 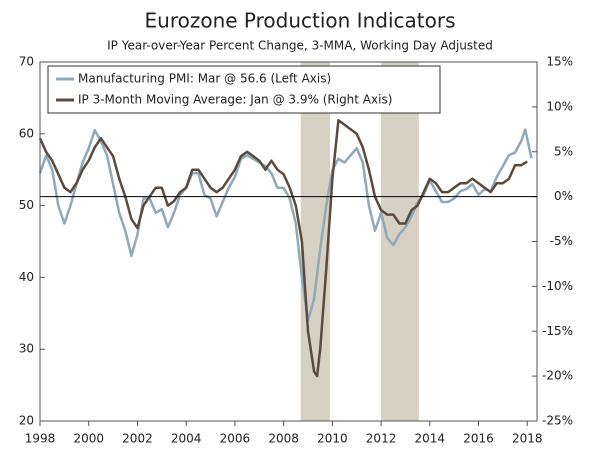 What do you see at coordinates (26, 205) in the screenshot?
I see `y-tick-label: 50` at bounding box center [26, 205].